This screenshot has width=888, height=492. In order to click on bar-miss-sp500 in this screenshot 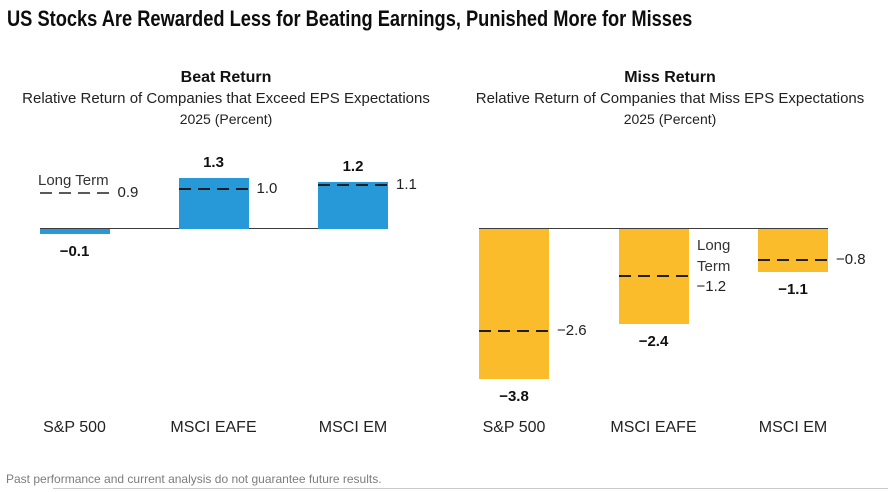, I will do `click(514, 304)`.